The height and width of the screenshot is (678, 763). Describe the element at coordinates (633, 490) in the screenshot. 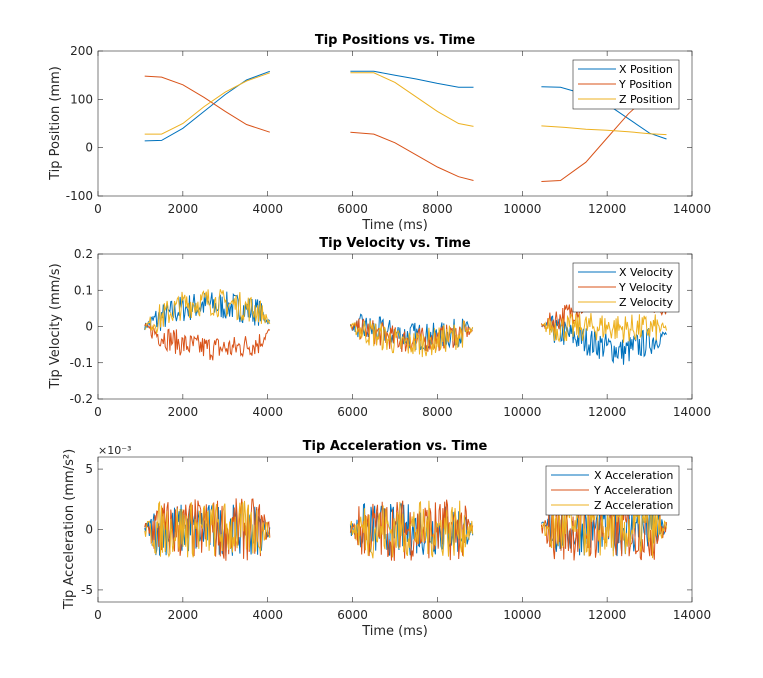

I see `legend-label: Y Acceleration` at that location.